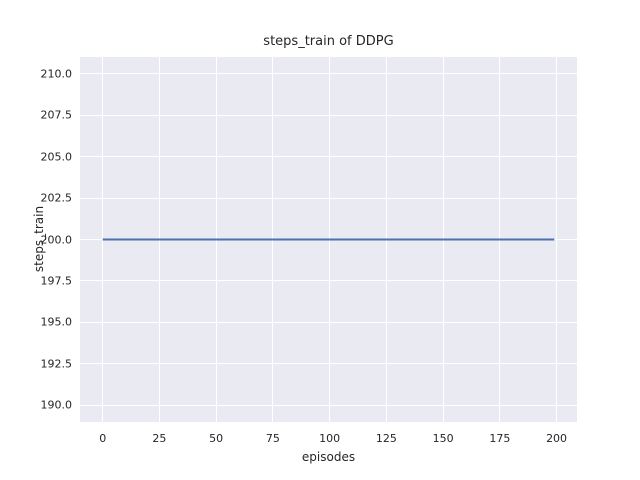 This screenshot has width=640, height=480. Describe the element at coordinates (328, 41) in the screenshot. I see `chart-title: steps_train of DDPG` at that location.